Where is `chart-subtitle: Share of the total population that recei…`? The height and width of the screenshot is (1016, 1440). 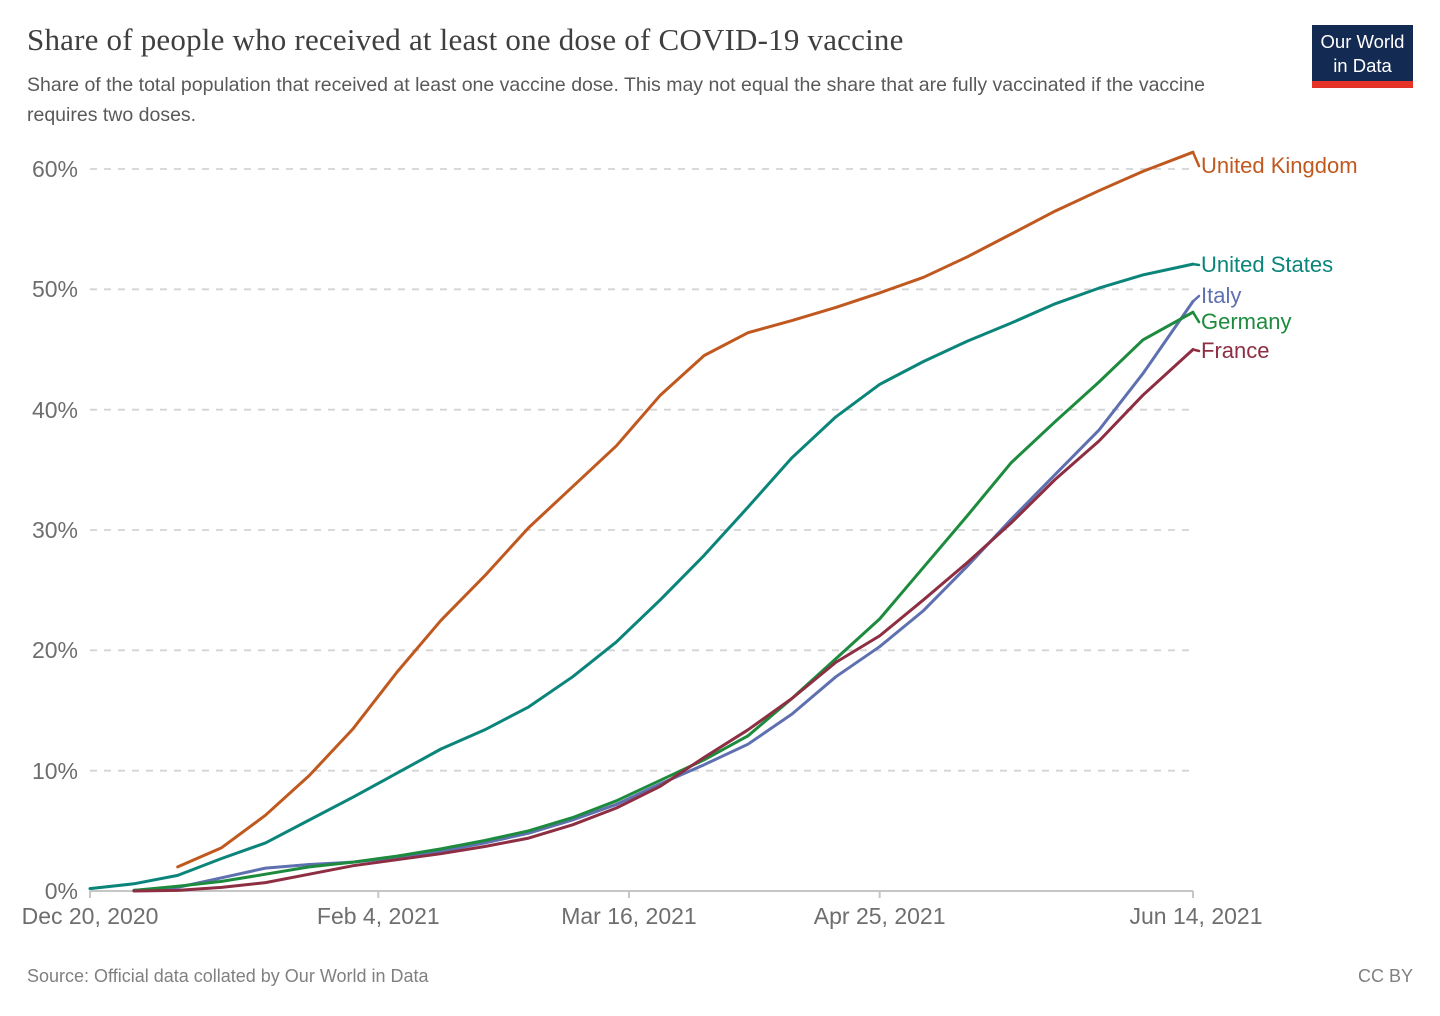
chart-subtitle: Share of the total population that recei… is located at coordinates (616, 100).